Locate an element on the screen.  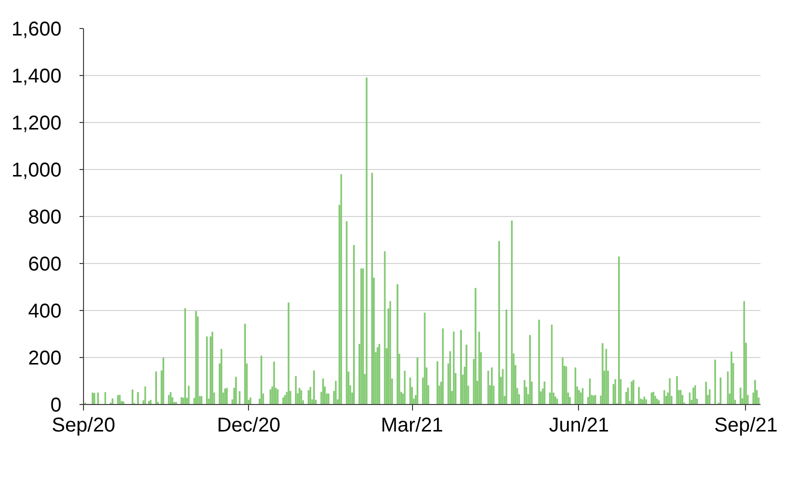
x-tick-label: Sep/21 is located at coordinates (746, 425).